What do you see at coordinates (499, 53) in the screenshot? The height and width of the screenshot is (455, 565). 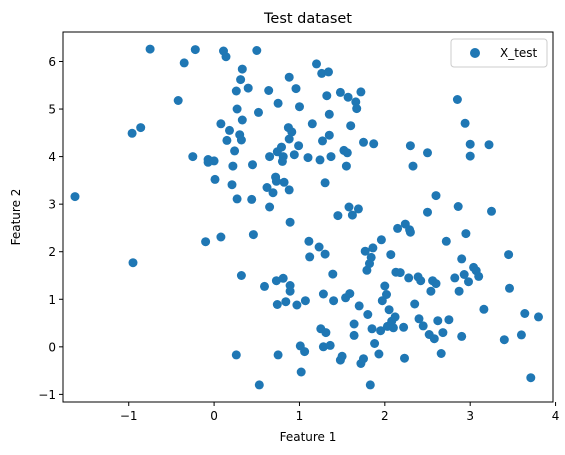 I see `legend-box` at bounding box center [499, 53].